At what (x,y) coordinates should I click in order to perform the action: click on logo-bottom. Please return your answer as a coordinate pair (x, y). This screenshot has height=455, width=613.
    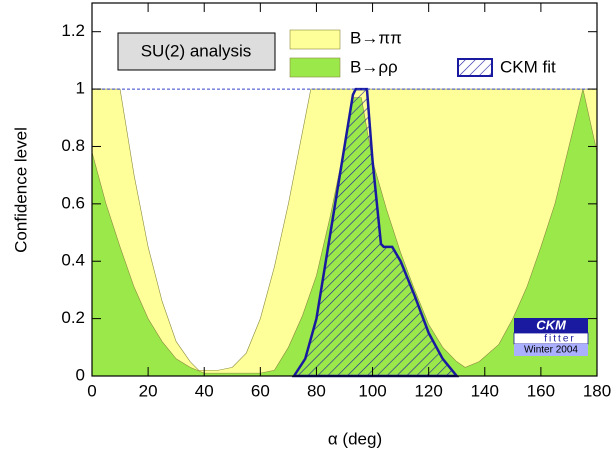
    Looking at the image, I should click on (551, 350).